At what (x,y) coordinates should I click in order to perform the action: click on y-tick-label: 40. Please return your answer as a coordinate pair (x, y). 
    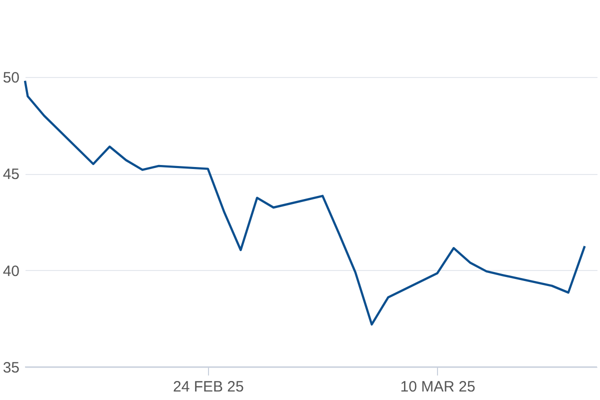
    Looking at the image, I should click on (11, 271).